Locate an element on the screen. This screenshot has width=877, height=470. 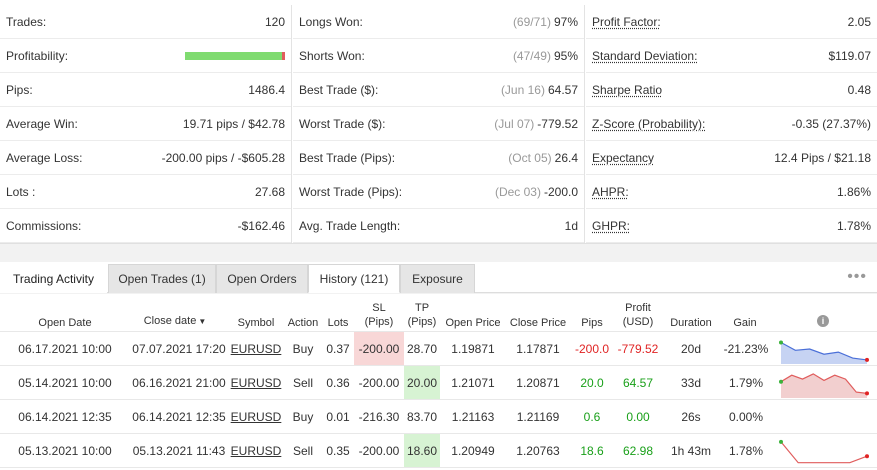
cell-profit: 0.00 is located at coordinates (638, 416).